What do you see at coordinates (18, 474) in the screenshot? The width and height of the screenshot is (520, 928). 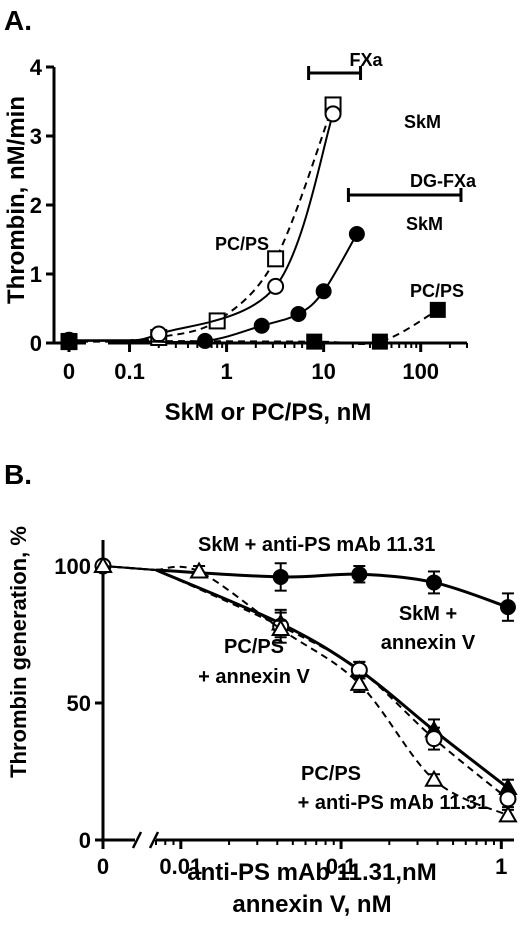 I see `panel-b-label: B.` at bounding box center [18, 474].